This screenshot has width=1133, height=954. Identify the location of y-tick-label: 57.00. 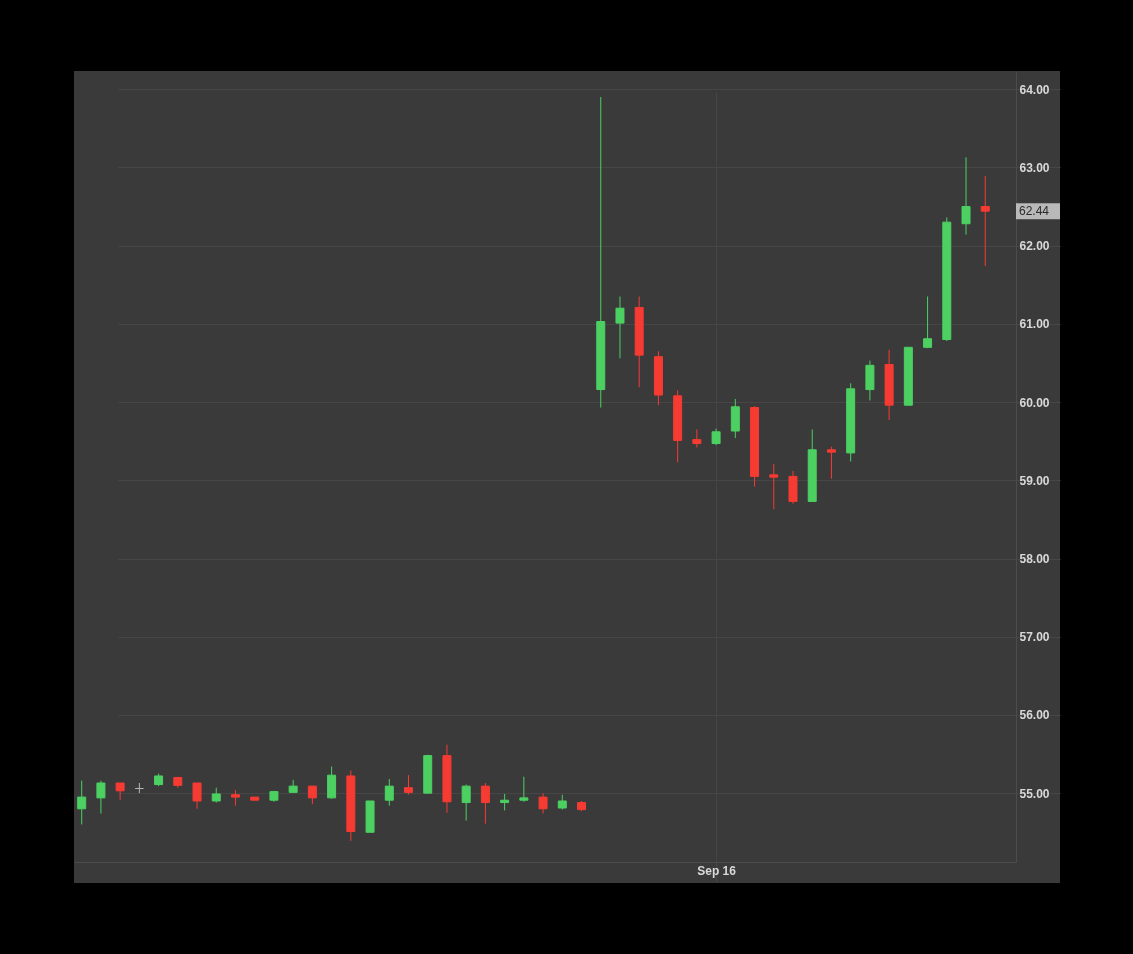
(1034, 637).